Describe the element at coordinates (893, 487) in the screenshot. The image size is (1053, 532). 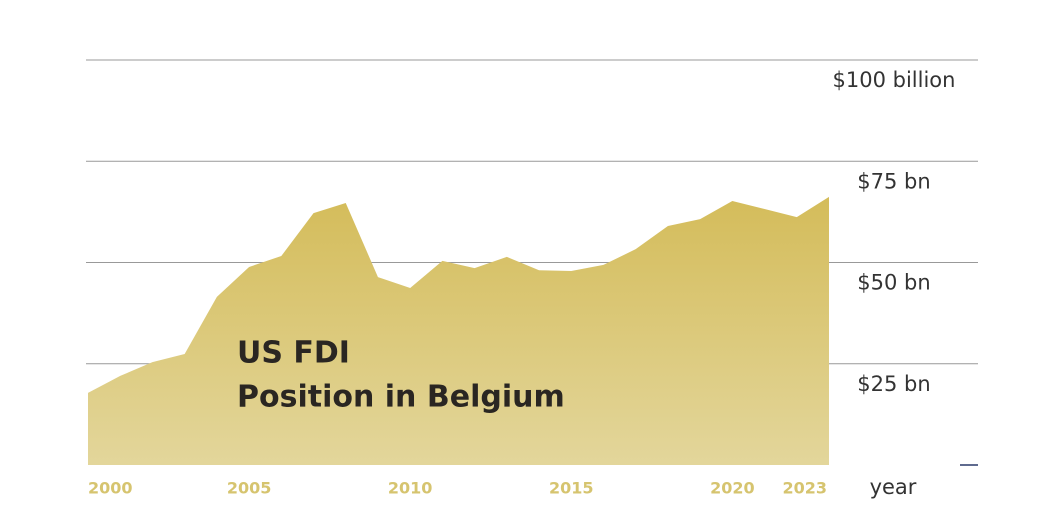
I see `x-axis-label: year` at that location.